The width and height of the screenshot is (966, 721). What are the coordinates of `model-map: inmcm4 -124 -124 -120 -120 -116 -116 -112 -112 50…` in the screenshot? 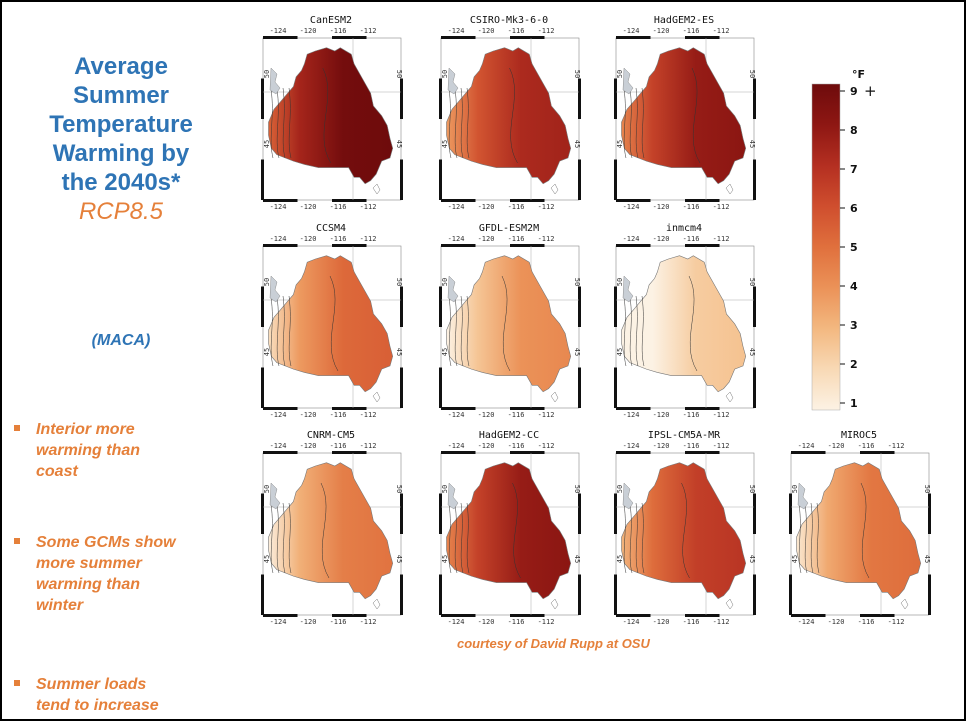 It's located at (685, 321).